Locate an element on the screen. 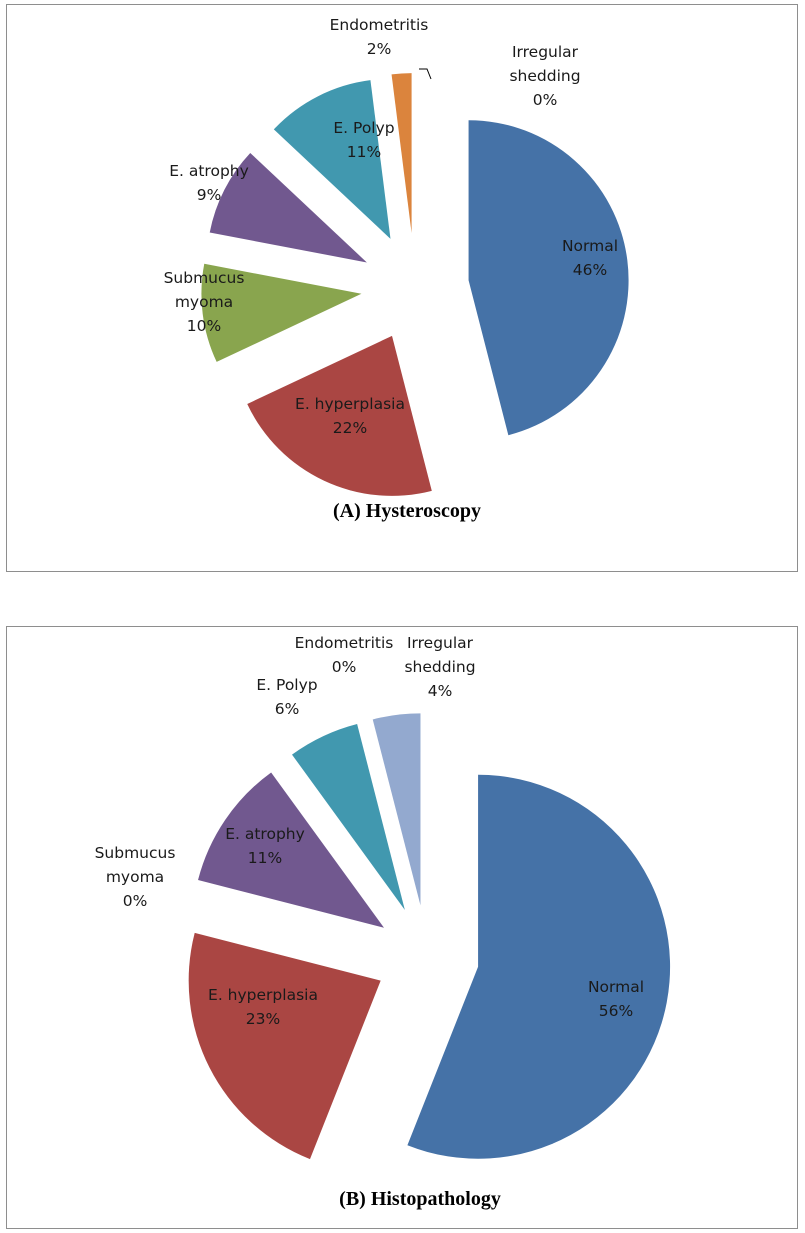 The image size is (805, 1233). data-label-normal: Normal 46% is located at coordinates (590, 258).